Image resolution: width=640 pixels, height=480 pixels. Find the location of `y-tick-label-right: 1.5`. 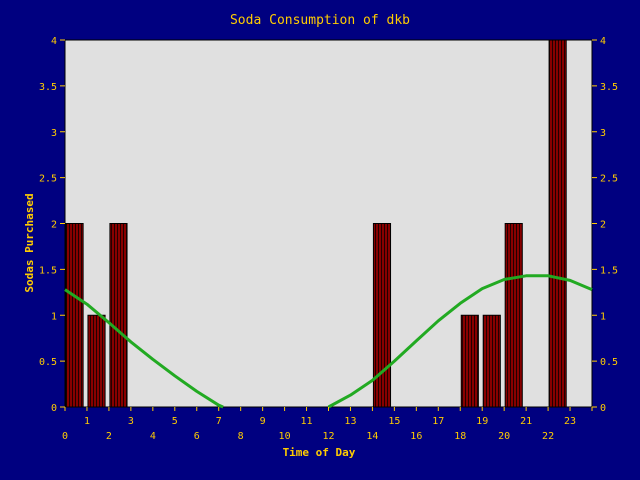

y-tick-label-right: 1.5 is located at coordinates (609, 270).